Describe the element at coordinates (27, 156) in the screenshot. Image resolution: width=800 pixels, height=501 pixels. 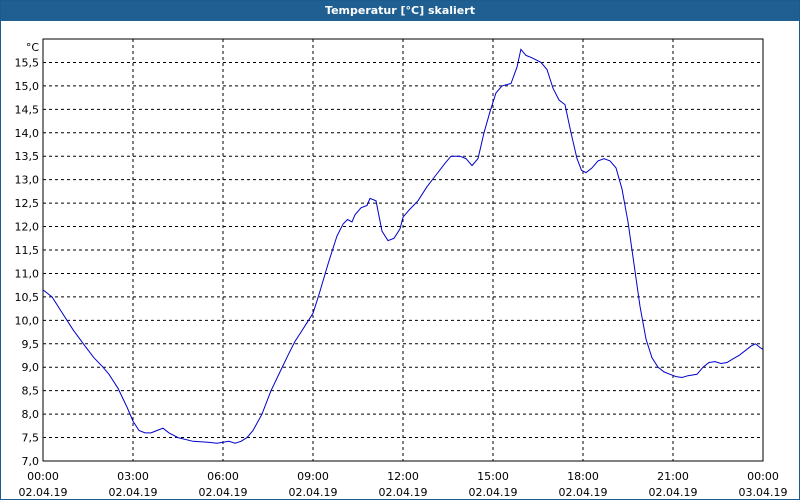
I see `y-tick-label: 13,5` at that location.